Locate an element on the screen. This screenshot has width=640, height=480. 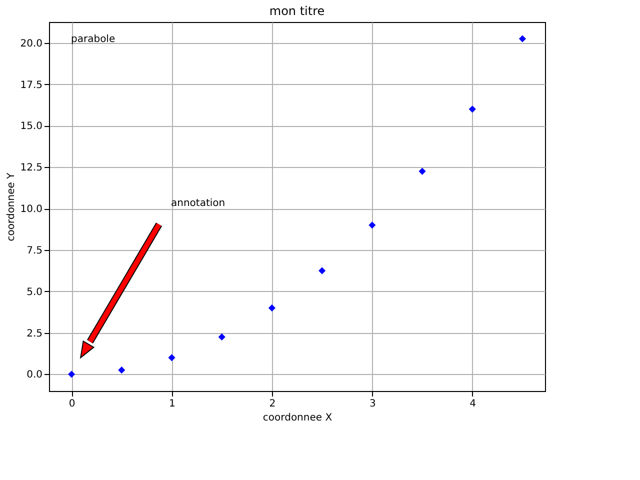
y-tick-label: 20.0 is located at coordinates (31, 44).